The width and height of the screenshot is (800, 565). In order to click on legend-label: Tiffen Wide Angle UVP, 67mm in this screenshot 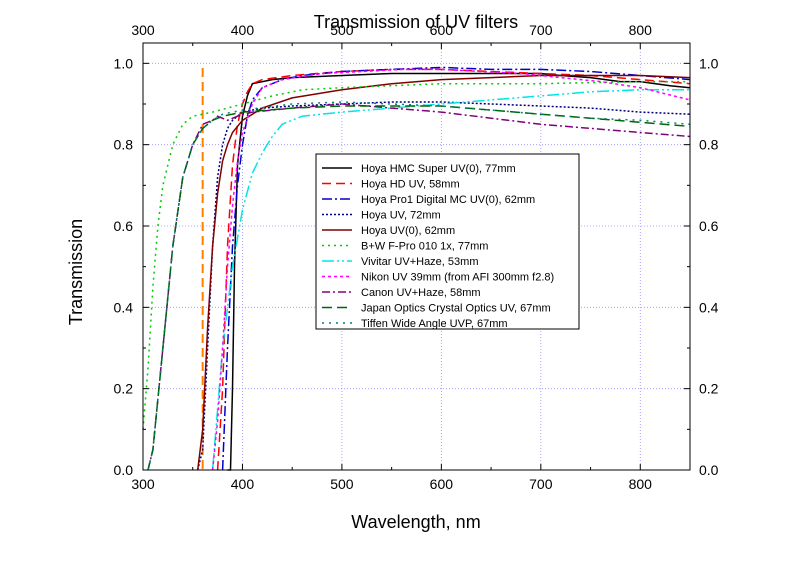, I will do `click(434, 324)`.